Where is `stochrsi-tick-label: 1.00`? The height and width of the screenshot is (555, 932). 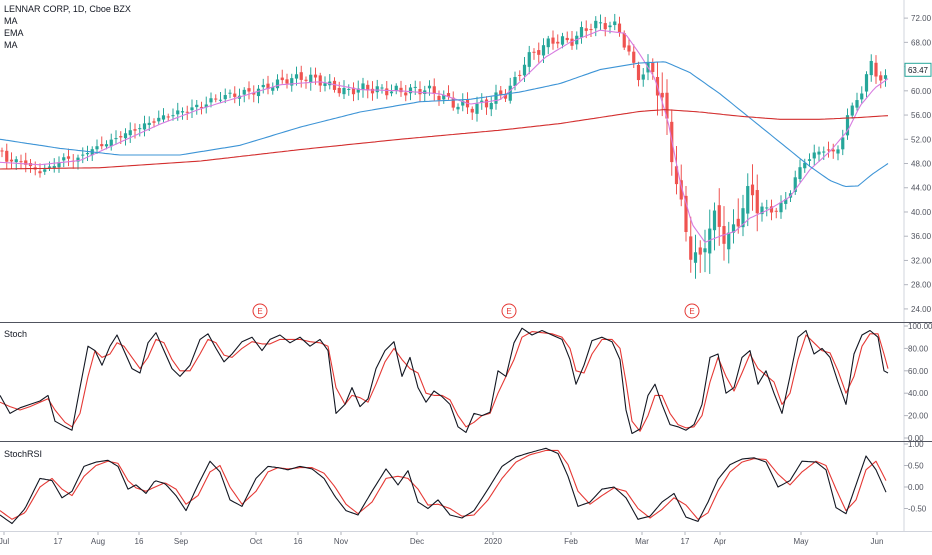
stochrsi-tick-label: 1.00 is located at coordinates (916, 444).